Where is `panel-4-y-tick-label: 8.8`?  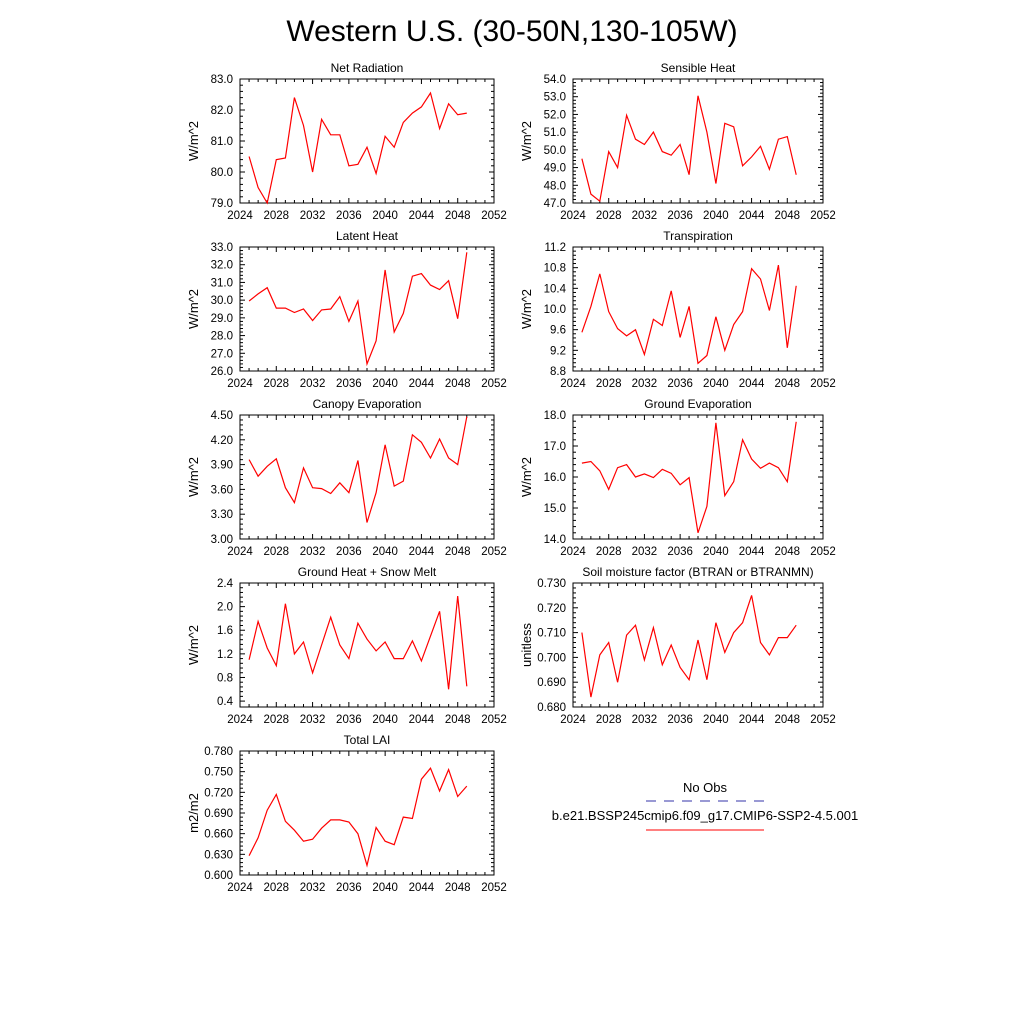 panel-4-y-tick-label: 8.8 is located at coordinates (558, 372).